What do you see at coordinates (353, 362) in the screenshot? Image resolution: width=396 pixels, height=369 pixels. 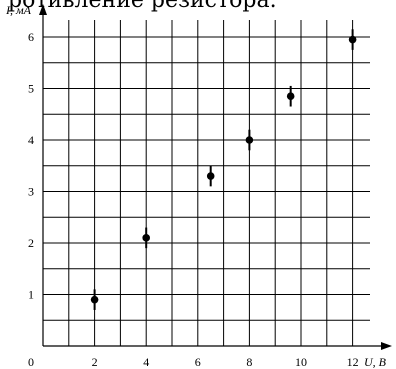 I see `x-tick-label: 12` at bounding box center [353, 362].